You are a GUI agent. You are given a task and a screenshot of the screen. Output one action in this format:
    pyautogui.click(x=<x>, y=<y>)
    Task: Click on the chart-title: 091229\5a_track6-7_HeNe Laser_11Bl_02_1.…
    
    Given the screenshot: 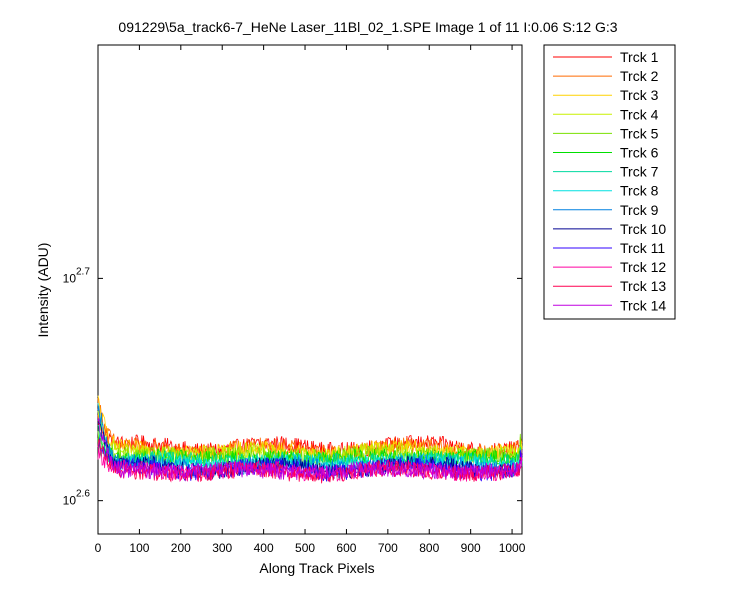 What is the action you would take?
    pyautogui.click(x=367, y=27)
    